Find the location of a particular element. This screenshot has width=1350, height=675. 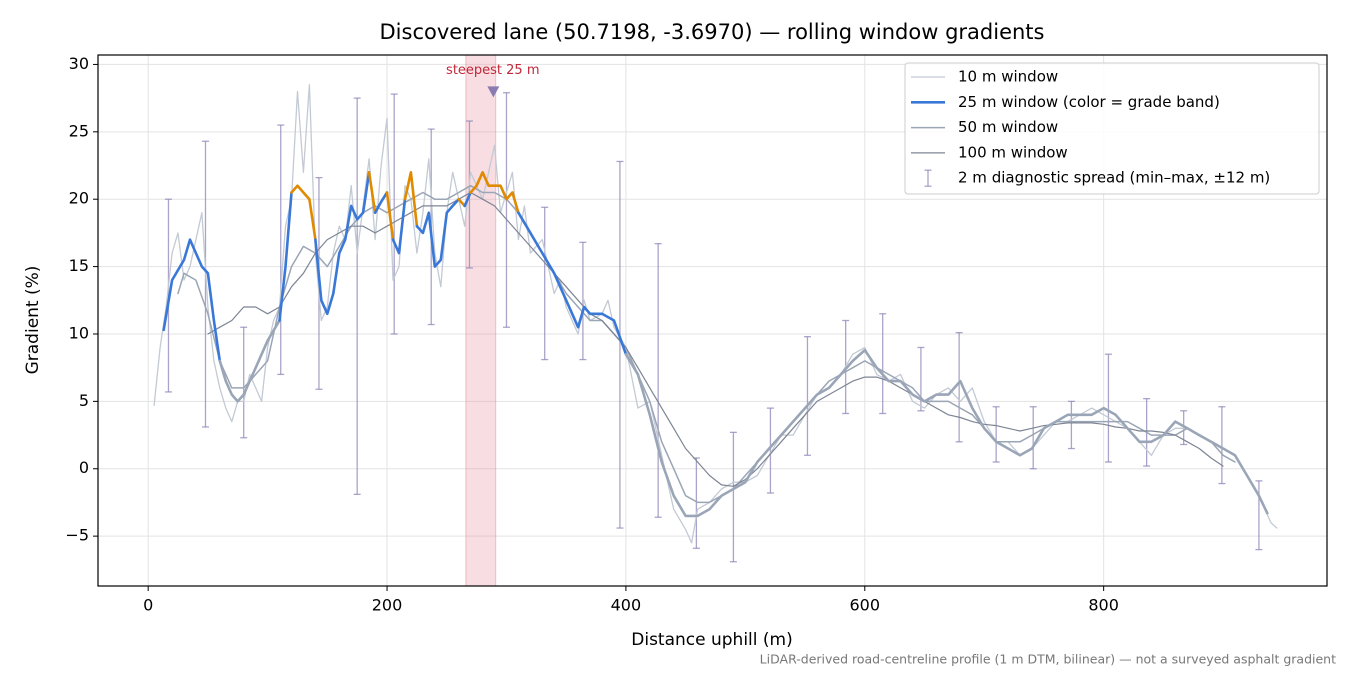

steepest-marker is located at coordinates (493, 92).